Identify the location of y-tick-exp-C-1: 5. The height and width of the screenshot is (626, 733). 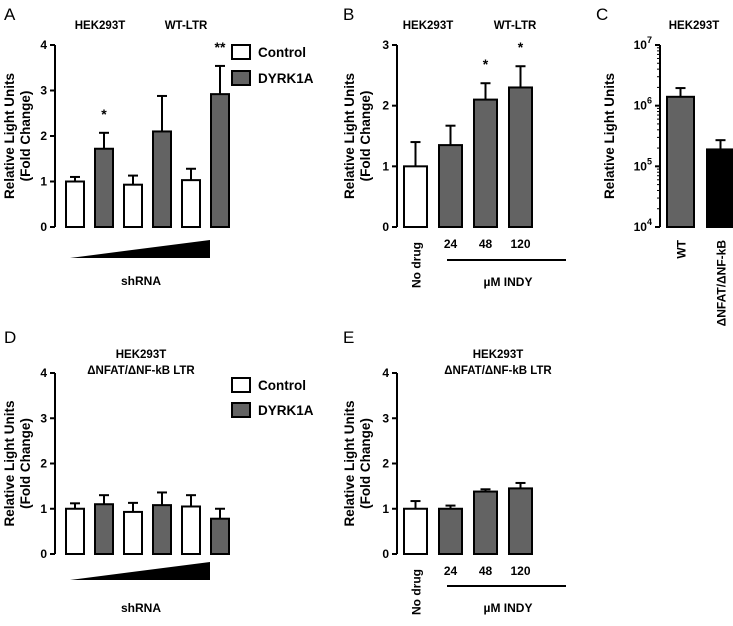
(649, 161).